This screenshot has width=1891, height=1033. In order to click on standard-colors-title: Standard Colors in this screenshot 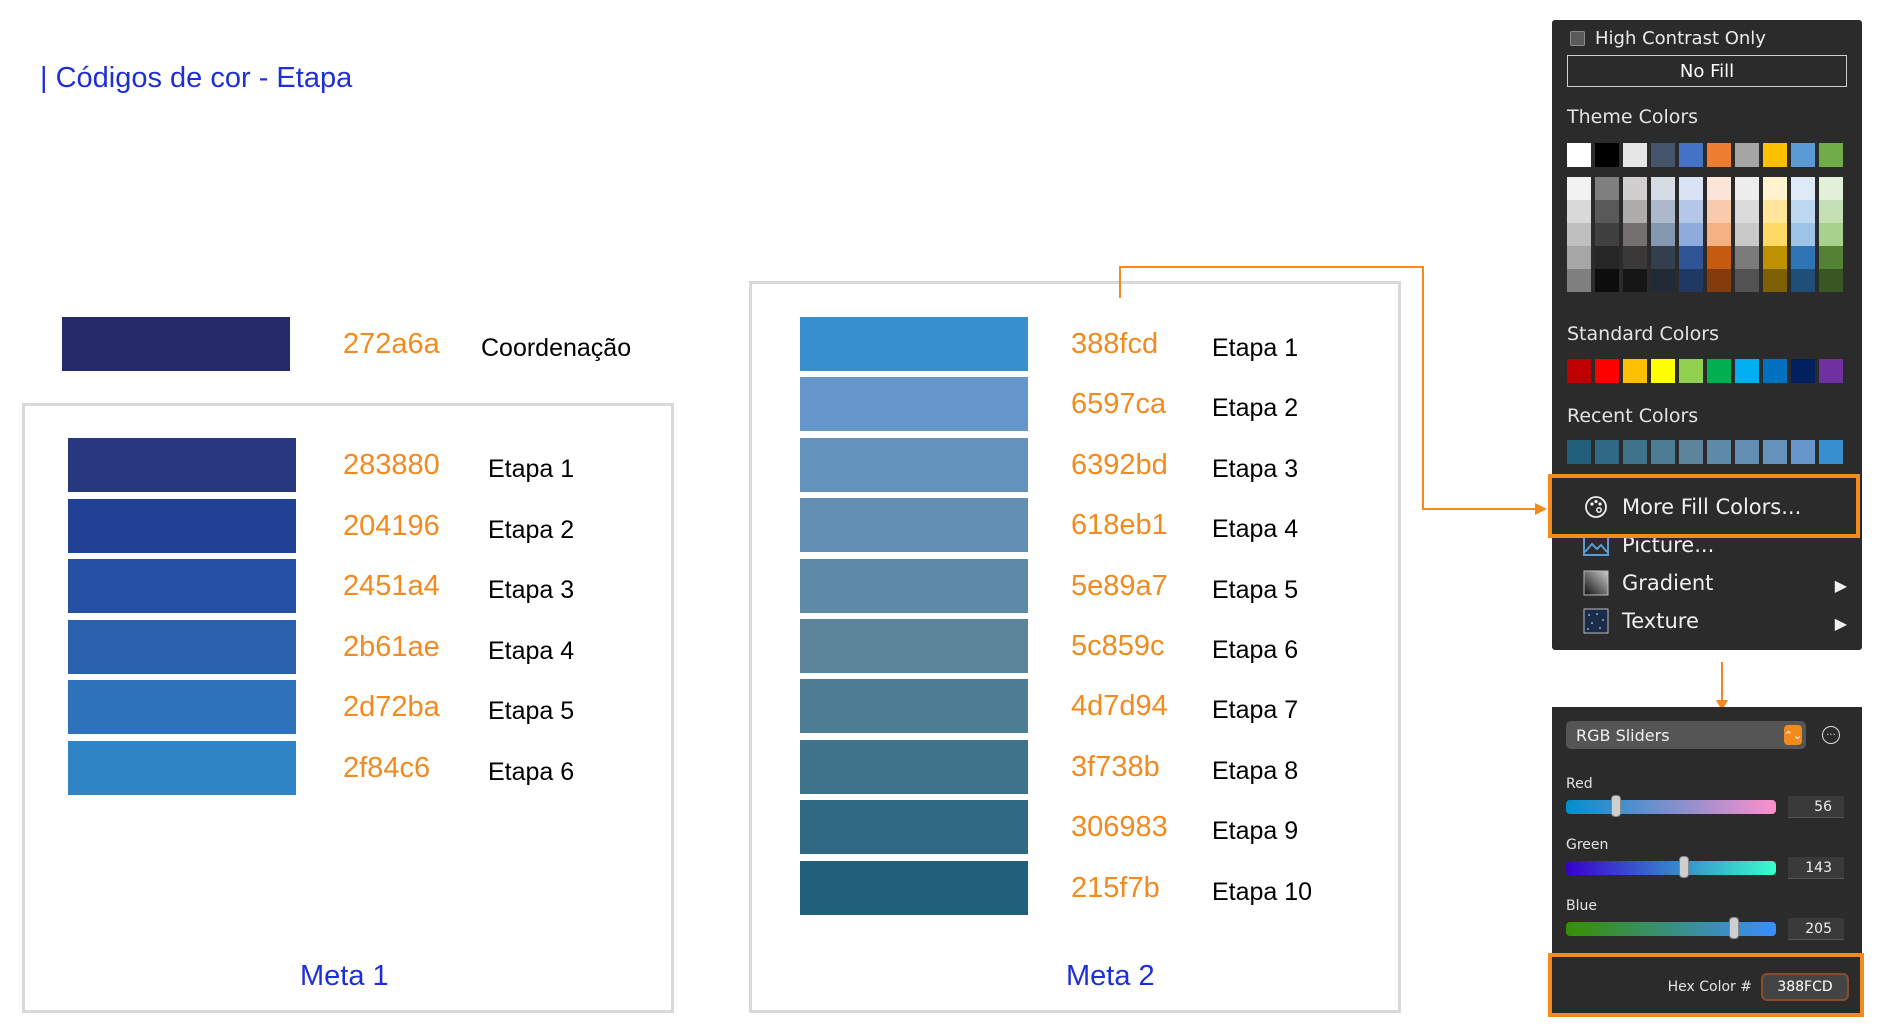, I will do `click(1643, 334)`.